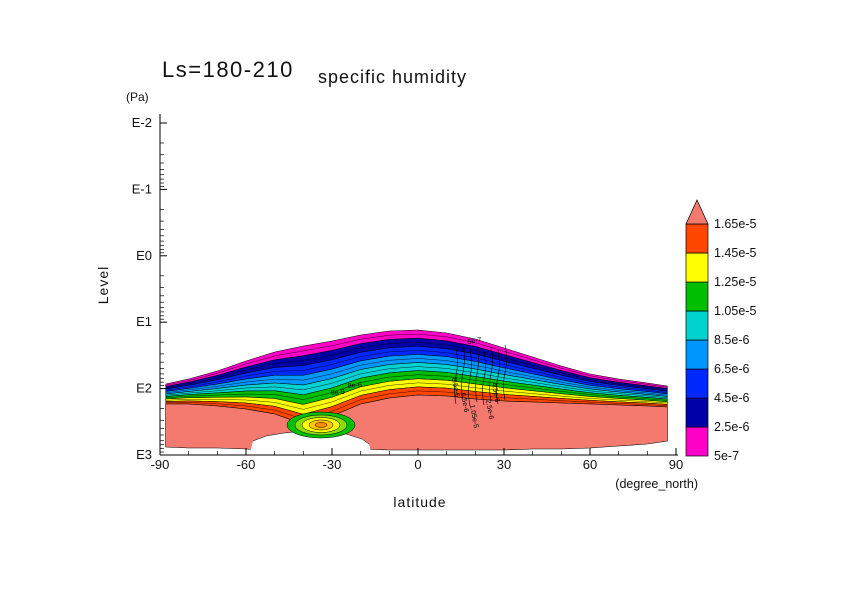 Image resolution: width=842 pixels, height=595 pixels. What do you see at coordinates (726, 456) in the screenshot?
I see `colorbar-label: 5e-7` at bounding box center [726, 456].